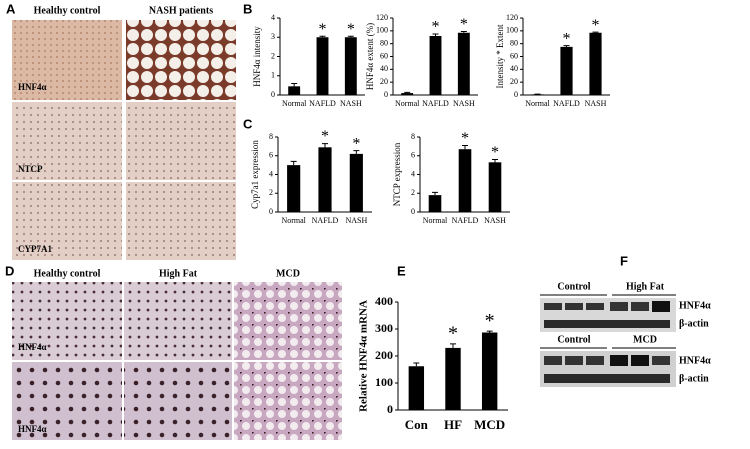 This screenshot has width=750, height=449. Describe the element at coordinates (273, 75) in the screenshot. I see `y-tick-label: 1` at that location.